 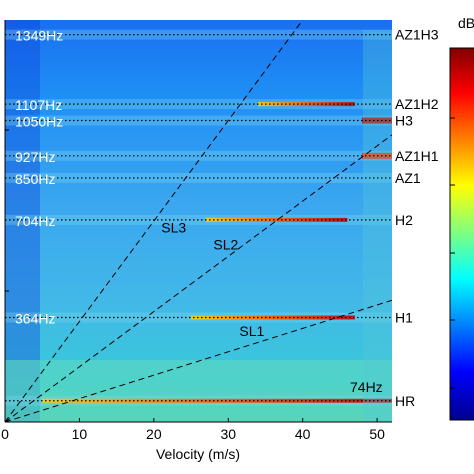 I want to click on low-frequency-band, so click(x=198, y=391).